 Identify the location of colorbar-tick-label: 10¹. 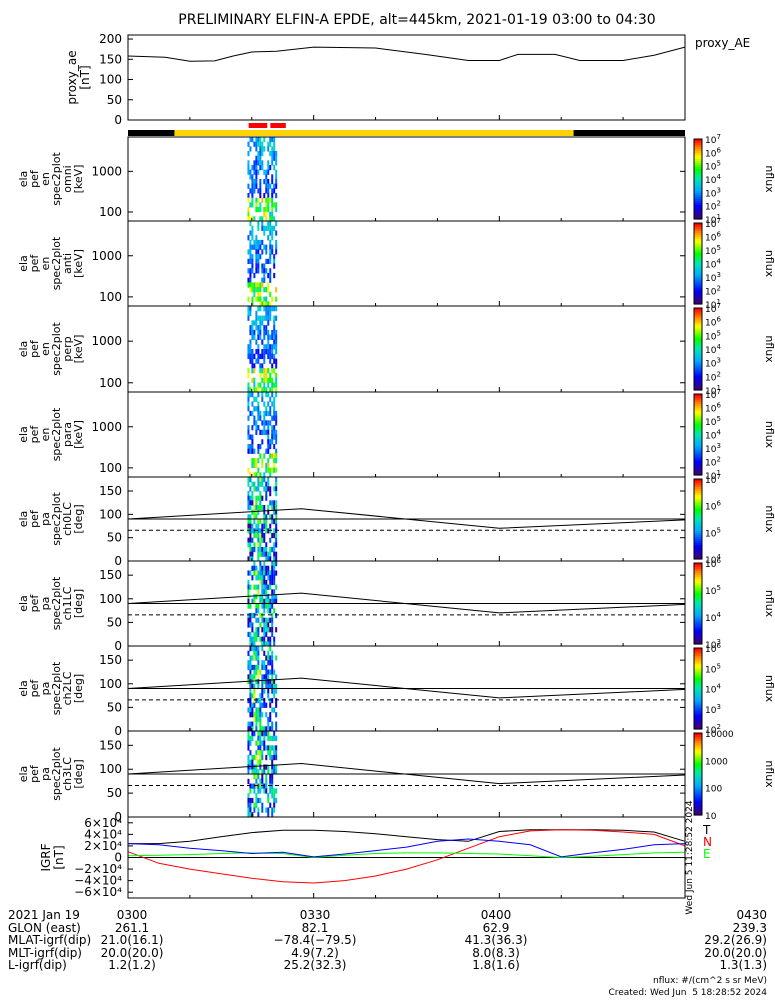
(713, 304).